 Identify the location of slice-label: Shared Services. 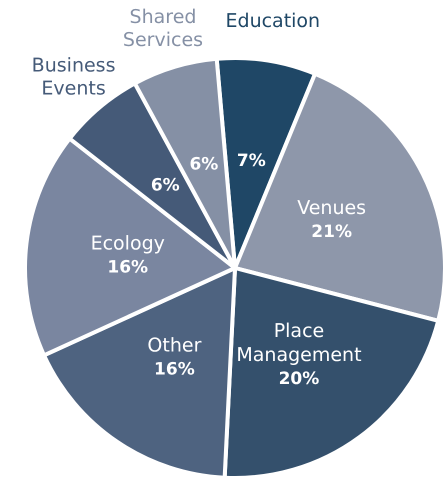
(163, 29).